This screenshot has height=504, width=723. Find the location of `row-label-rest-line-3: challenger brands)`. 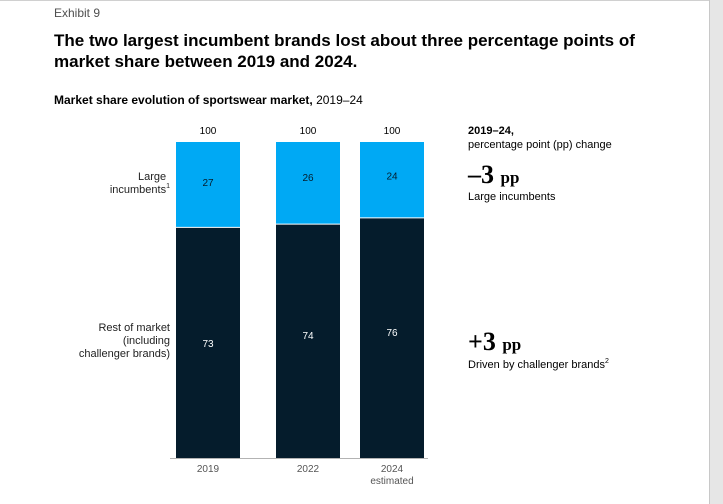

row-label-rest-line-3: challenger brands) is located at coordinates (124, 354).